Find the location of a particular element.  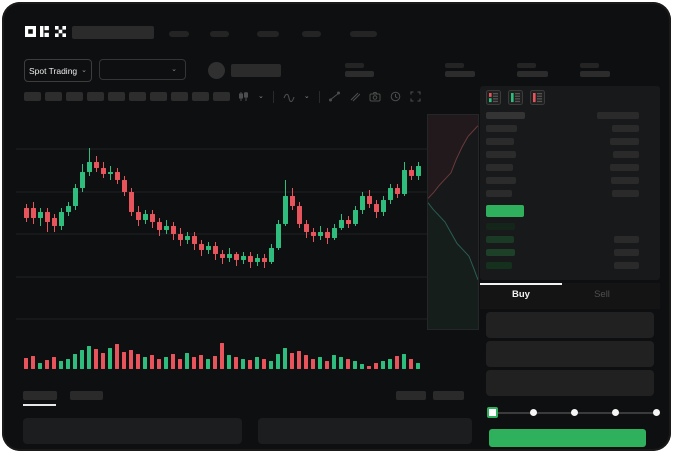

book-asks-view-icon is located at coordinates (537, 97).